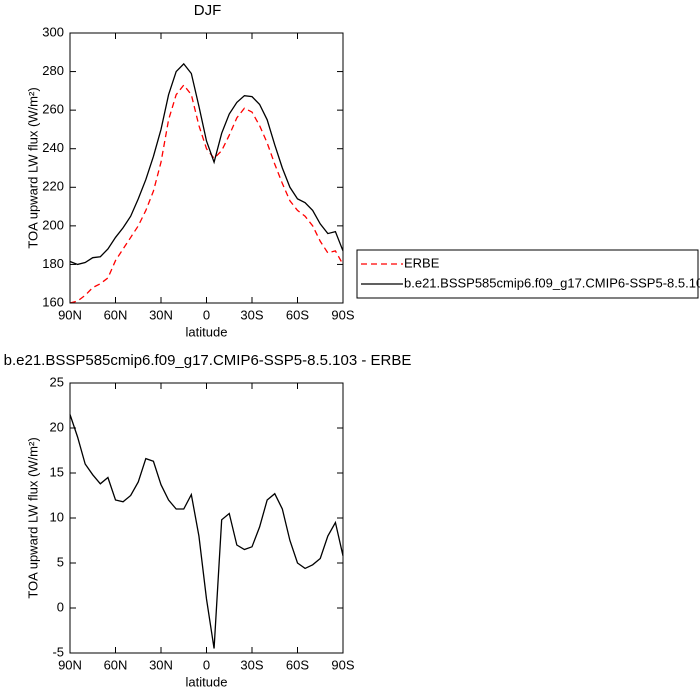 Image resolution: width=700 pixels, height=700 pixels. Describe the element at coordinates (60, 561) in the screenshot. I see `y-tick-label: 5` at that location.